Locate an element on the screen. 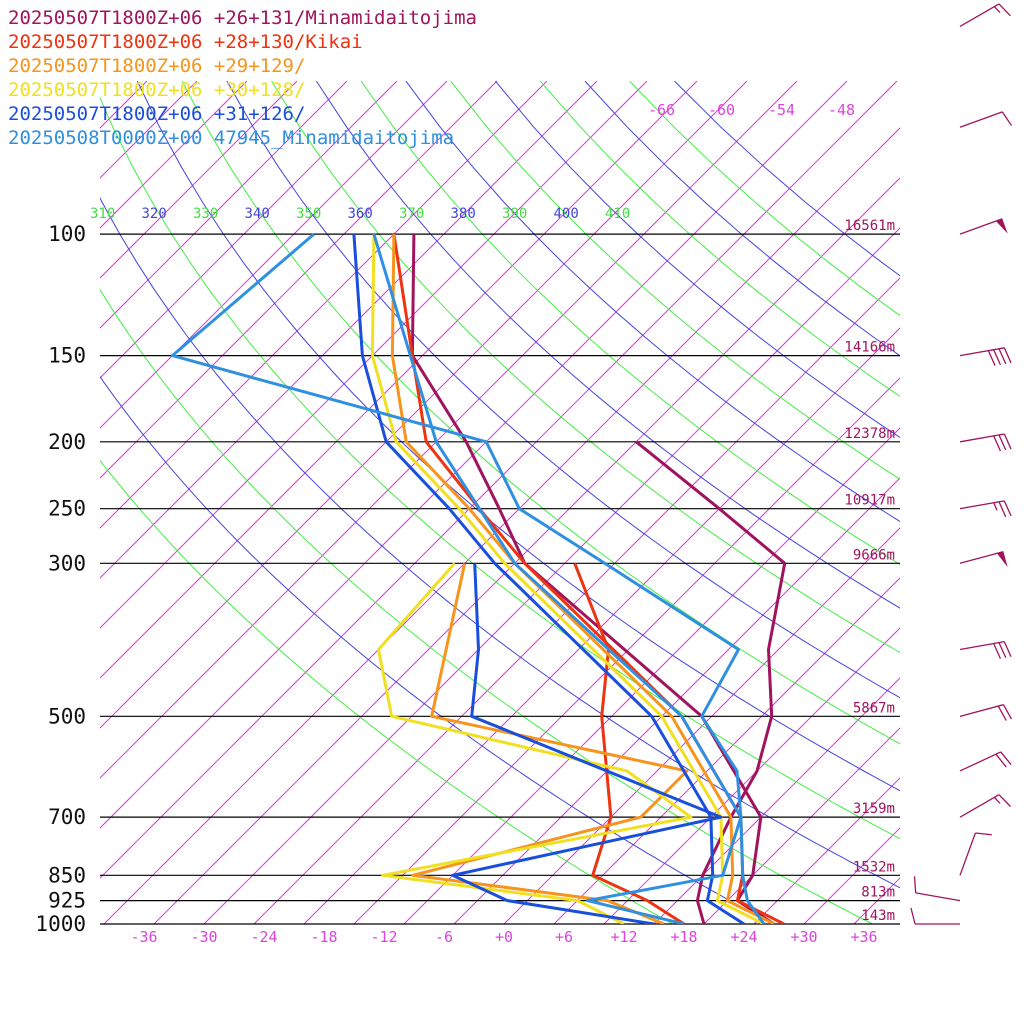 Image resolution: width=1024 pixels, height=1024 pixels. pressure-label: 100 is located at coordinates (67, 234).